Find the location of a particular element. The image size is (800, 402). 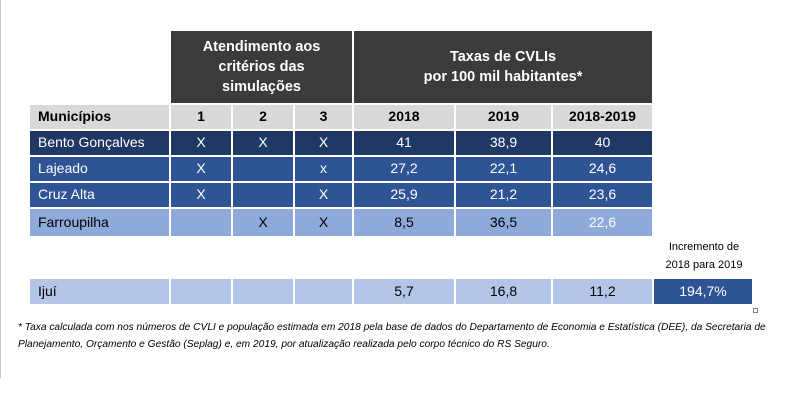

row-farroupilha-c3: X is located at coordinates (323, 222).